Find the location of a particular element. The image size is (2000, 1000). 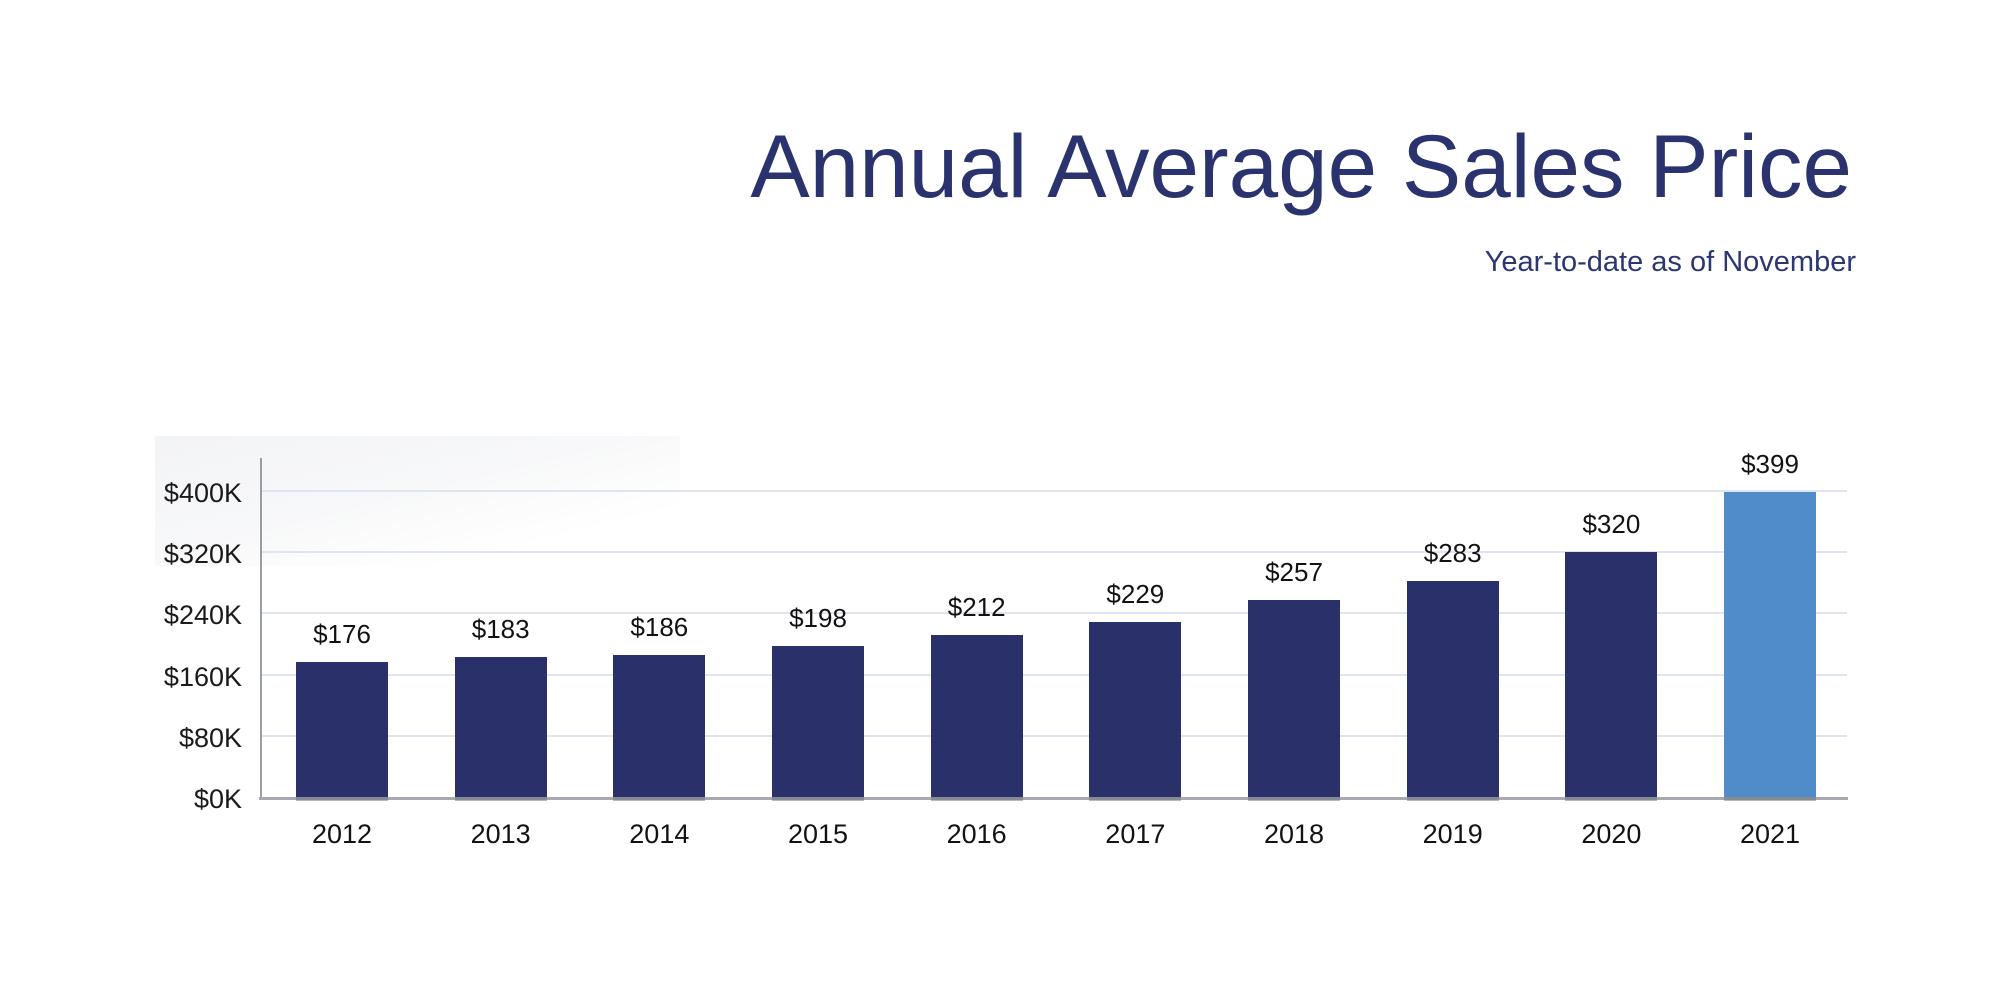

x-axis-line is located at coordinates (1053, 798).